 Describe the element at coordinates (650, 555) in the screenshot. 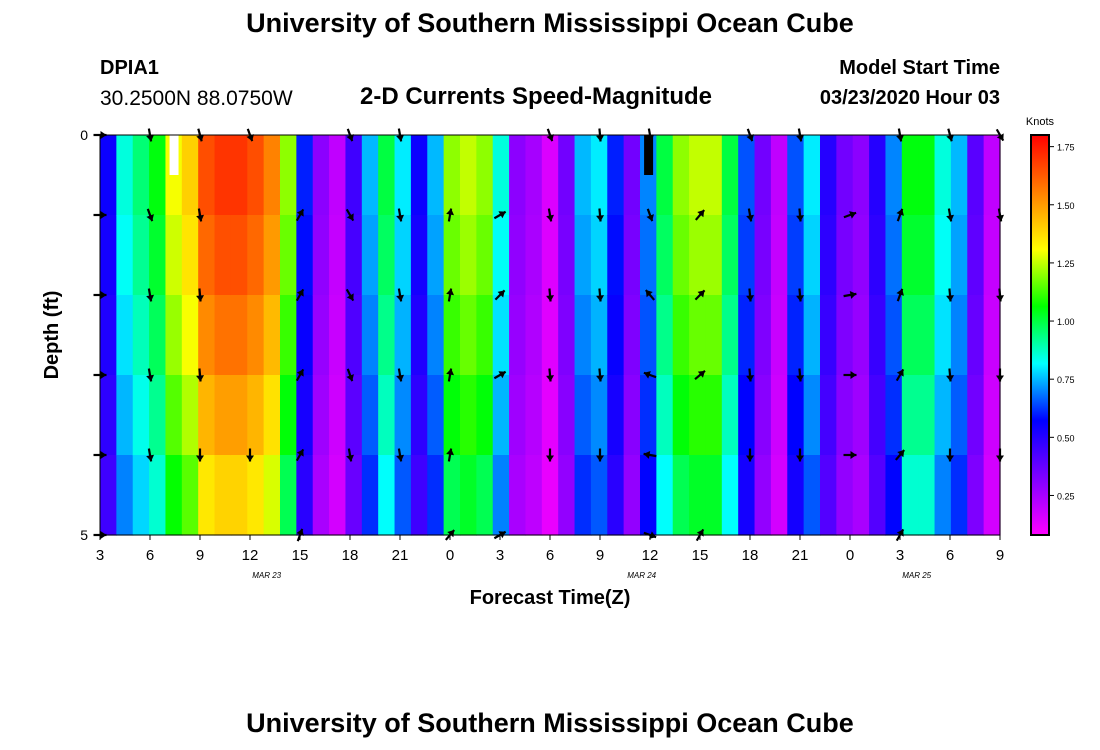

I see `x-tick-label: 12` at that location.